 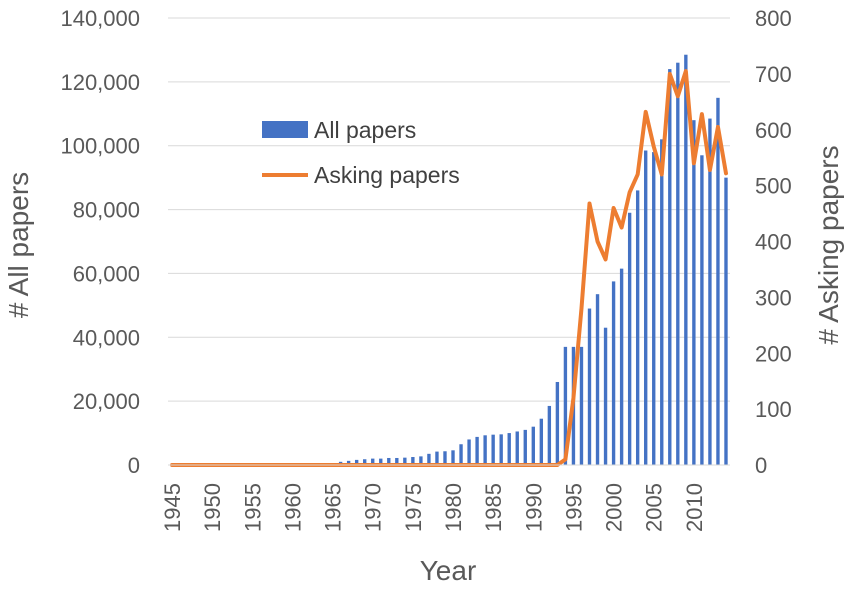 I want to click on x-tick-label: 2000, so click(x=614, y=507).